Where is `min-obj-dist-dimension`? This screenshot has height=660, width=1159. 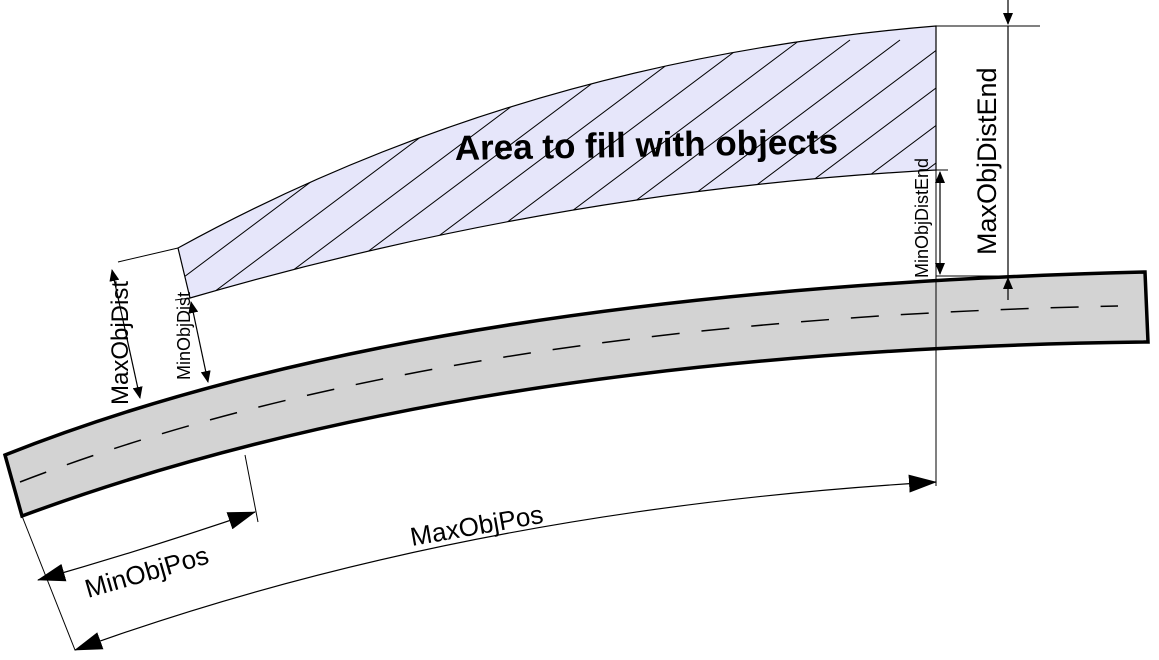 min-obj-dist-dimension is located at coordinates (199, 342).